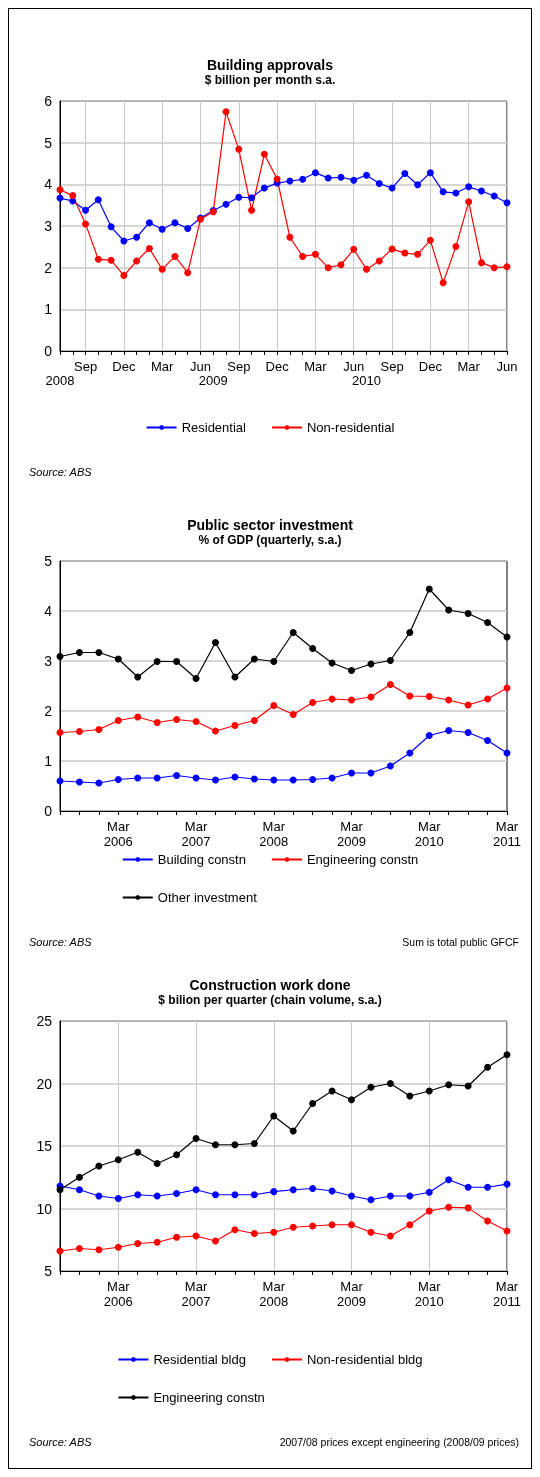 Image resolution: width=540 pixels, height=1477 pixels. What do you see at coordinates (366, 380) in the screenshot?
I see `x-tick-label: 2010` at bounding box center [366, 380].